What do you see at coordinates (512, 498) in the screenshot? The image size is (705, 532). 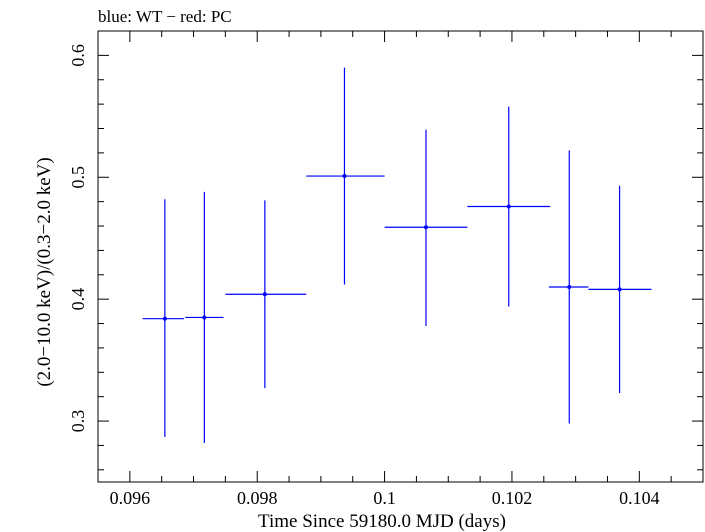 I see `x-tick-label: 0.102` at bounding box center [512, 498].